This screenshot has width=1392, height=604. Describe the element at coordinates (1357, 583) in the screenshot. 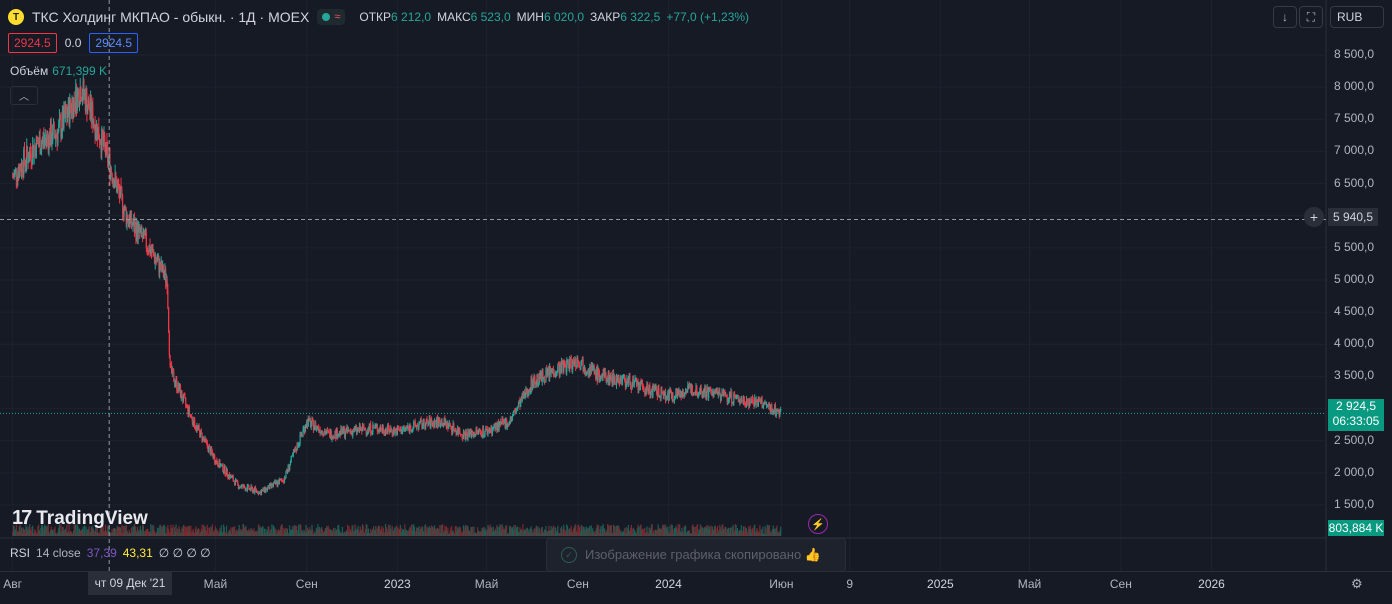

I see `gear-icon: ⚙` at that location.